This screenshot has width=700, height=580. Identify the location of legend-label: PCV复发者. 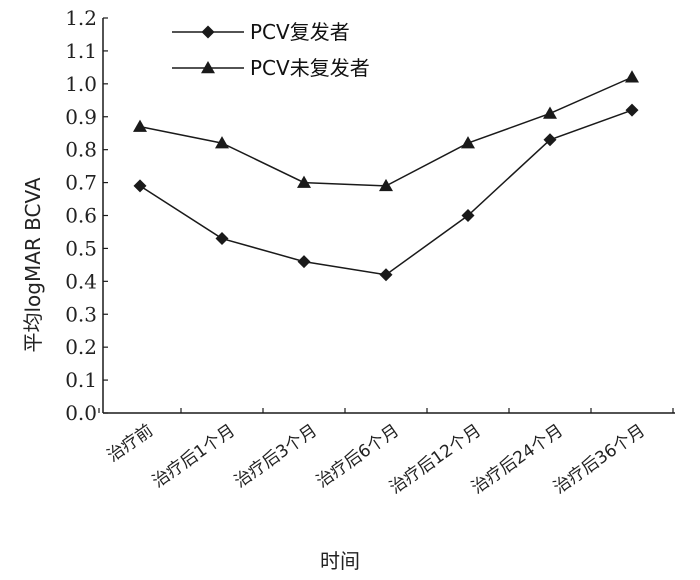
(300, 32).